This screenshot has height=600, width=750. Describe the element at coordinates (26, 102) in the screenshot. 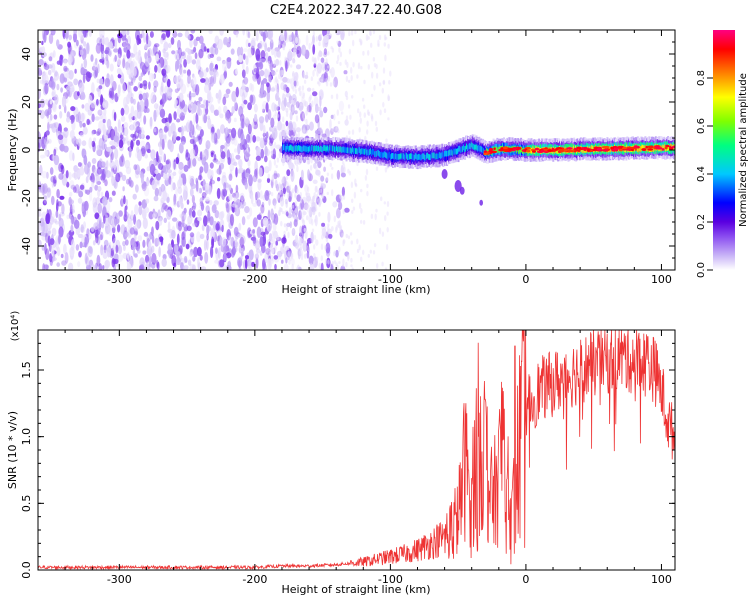

I see `y-tick-label: 20` at that location.